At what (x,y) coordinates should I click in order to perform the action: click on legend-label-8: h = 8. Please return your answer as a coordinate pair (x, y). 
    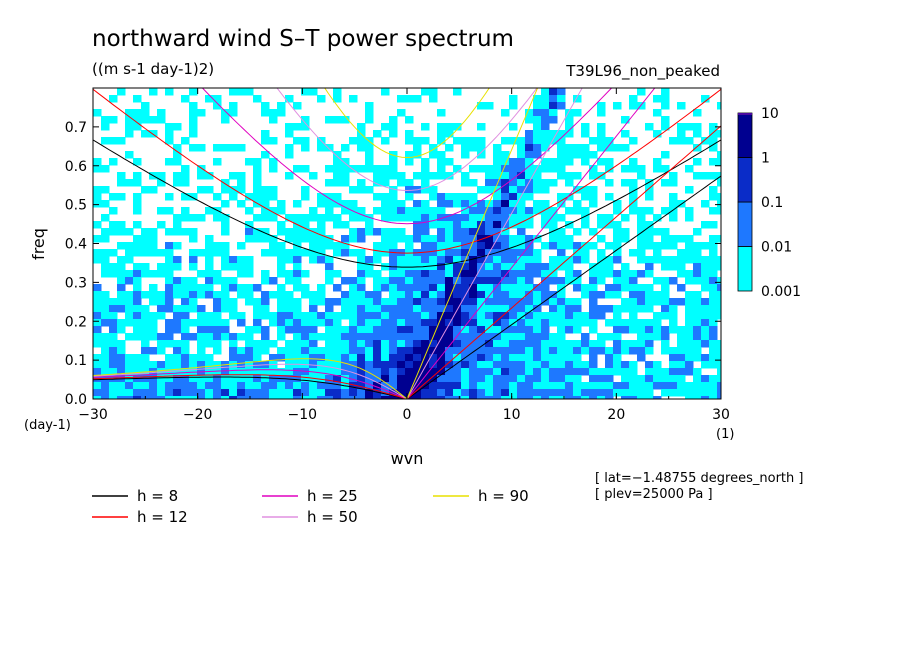
    Looking at the image, I should click on (157, 496).